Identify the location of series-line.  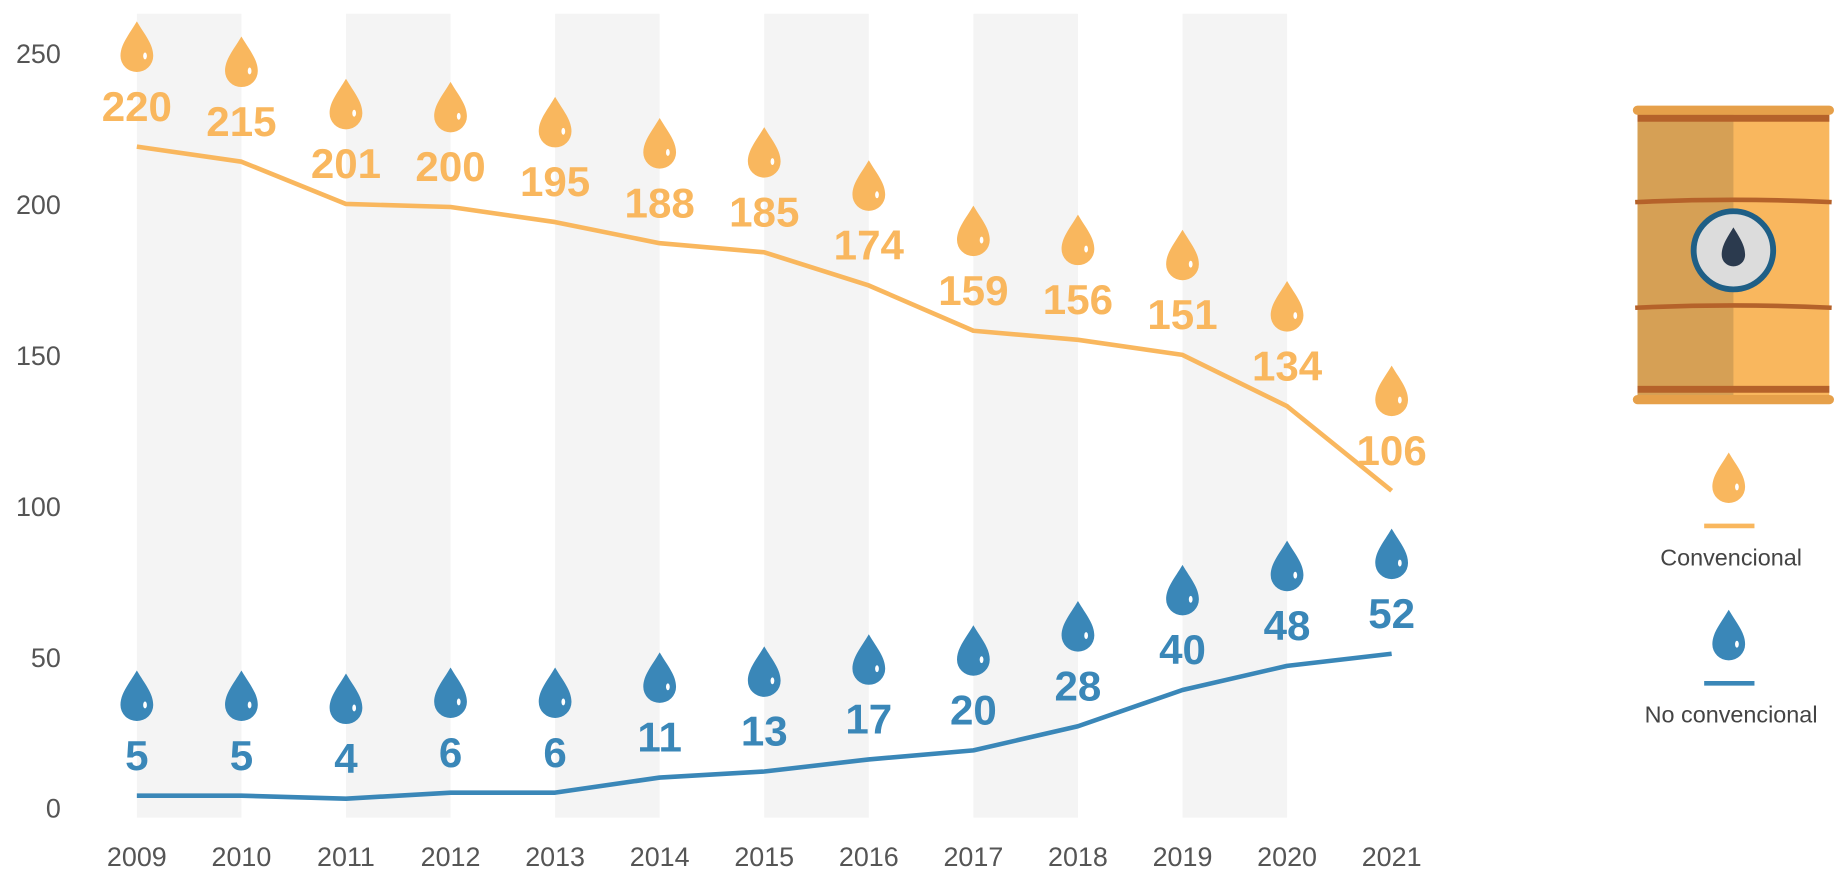
(764, 726).